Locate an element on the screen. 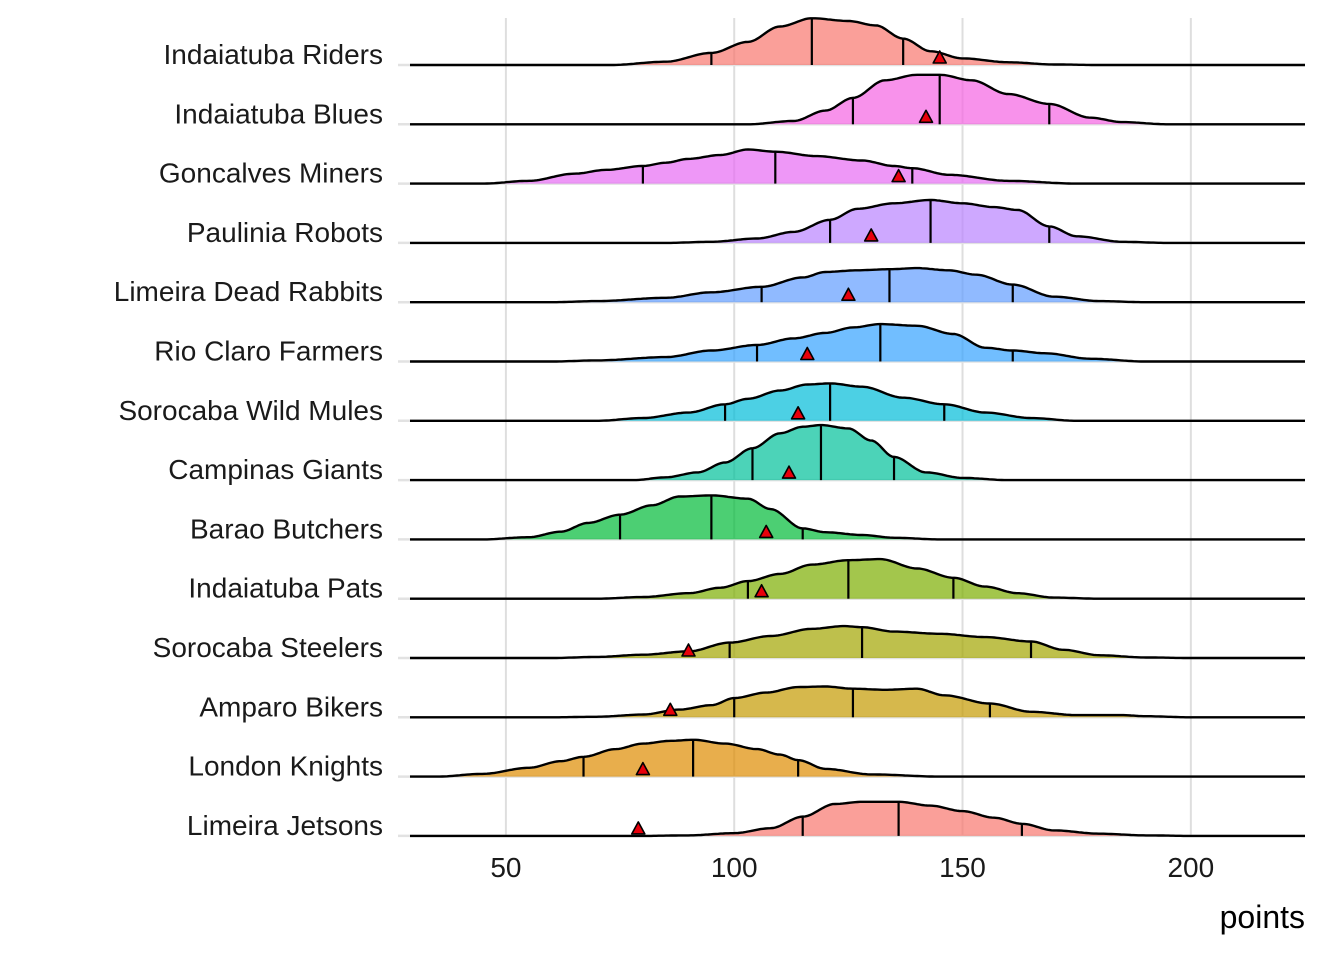 The width and height of the screenshot is (1344, 960). ridge-limeira-jetsons is located at coordinates (857, 819).